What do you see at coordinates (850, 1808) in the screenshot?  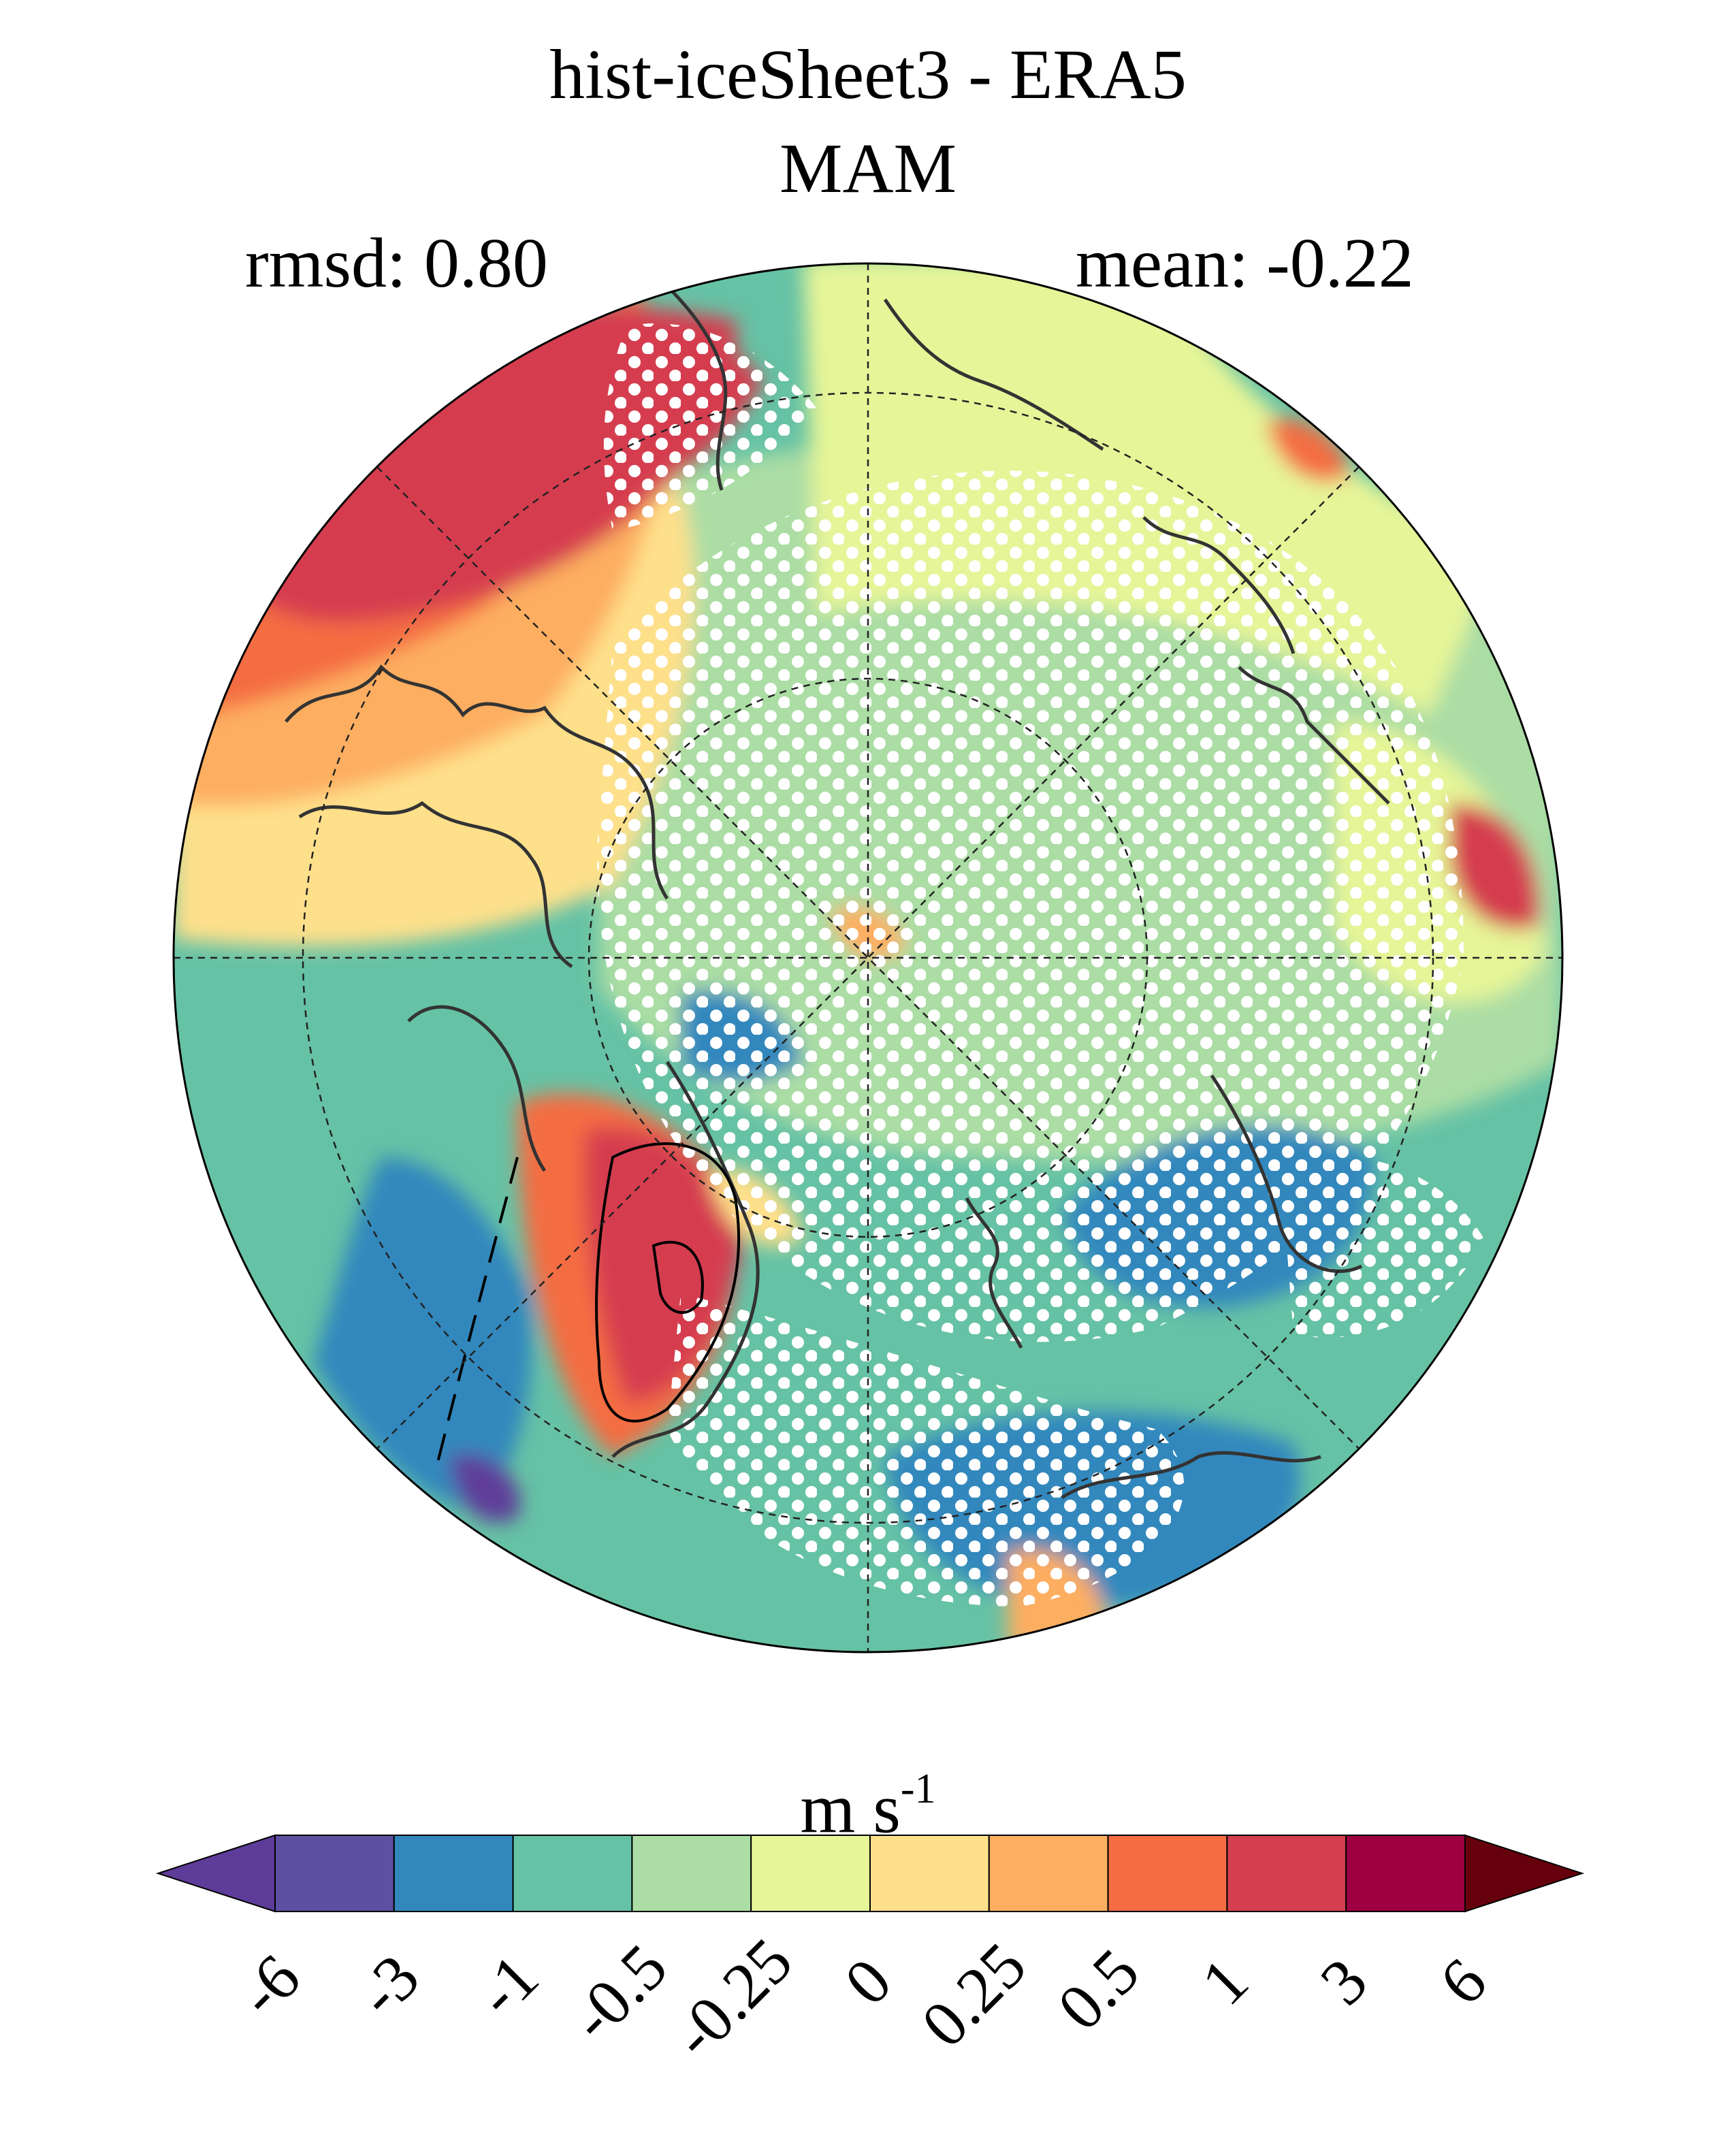 I see `units-base: m s` at bounding box center [850, 1808].